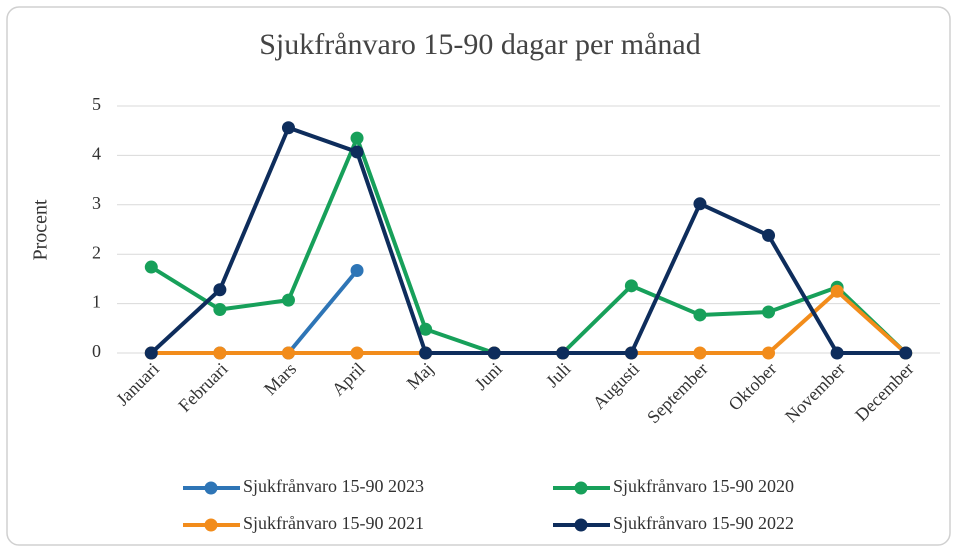 The image size is (957, 552). I want to click on chart-title: Sjukfrånvaro 15-90 dagar per månad, so click(480, 44).